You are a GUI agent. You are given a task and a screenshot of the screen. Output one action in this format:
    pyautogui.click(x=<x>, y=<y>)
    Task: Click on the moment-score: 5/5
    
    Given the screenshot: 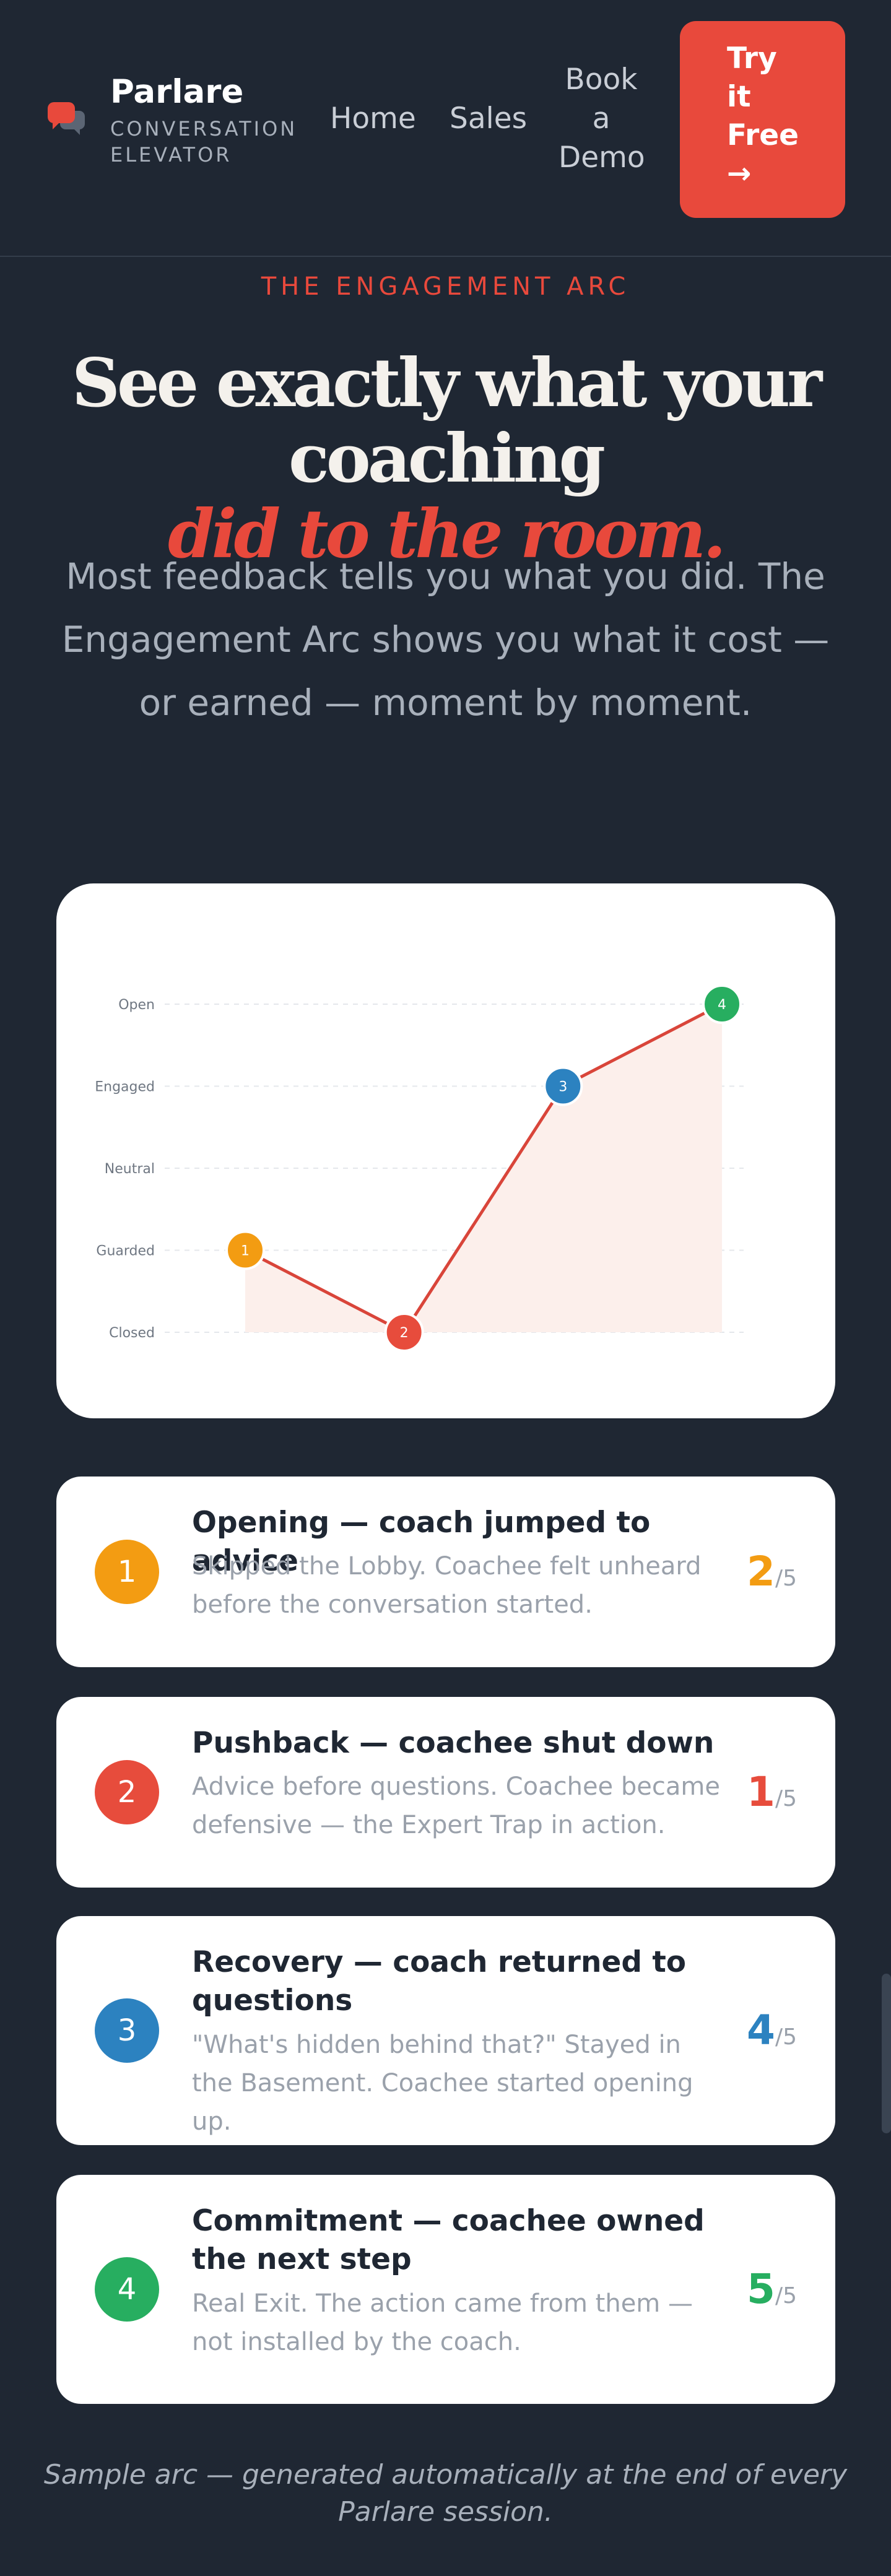 What is the action you would take?
    pyautogui.click(x=747, y=2295)
    